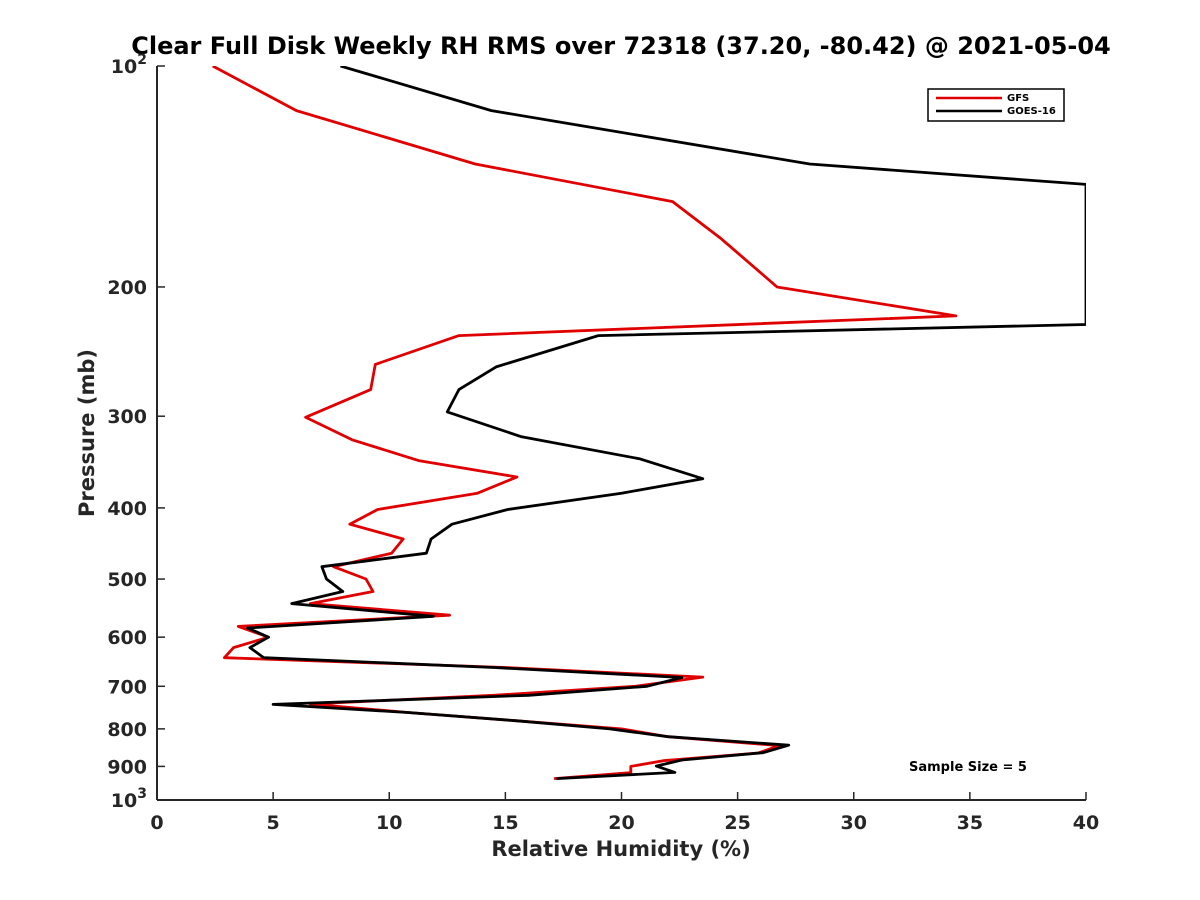  I want to click on x-tick-label: 20, so click(621, 823).